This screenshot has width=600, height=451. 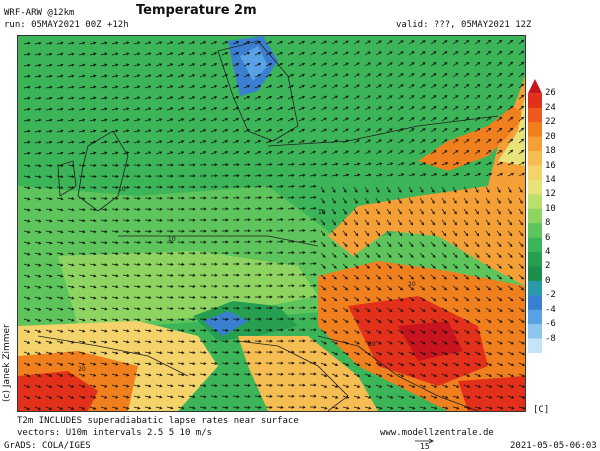 What do you see at coordinates (548, 280) in the screenshot?
I see `colorbar-tick-label: 0` at bounding box center [548, 280].